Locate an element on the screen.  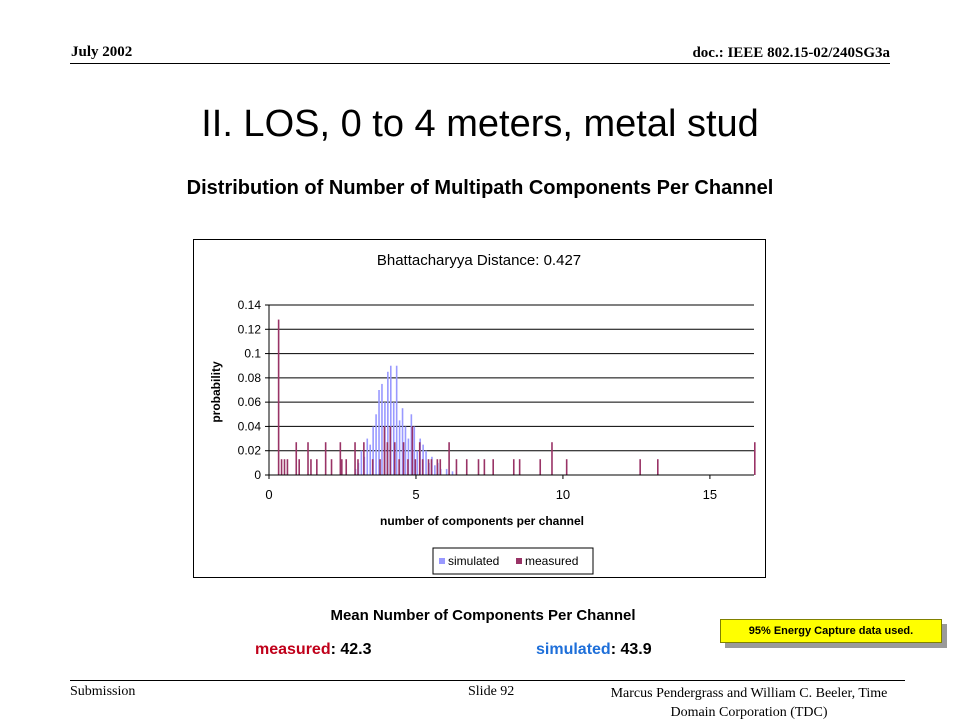
mean-simulated-value: : 43.9 is located at coordinates (631, 649).